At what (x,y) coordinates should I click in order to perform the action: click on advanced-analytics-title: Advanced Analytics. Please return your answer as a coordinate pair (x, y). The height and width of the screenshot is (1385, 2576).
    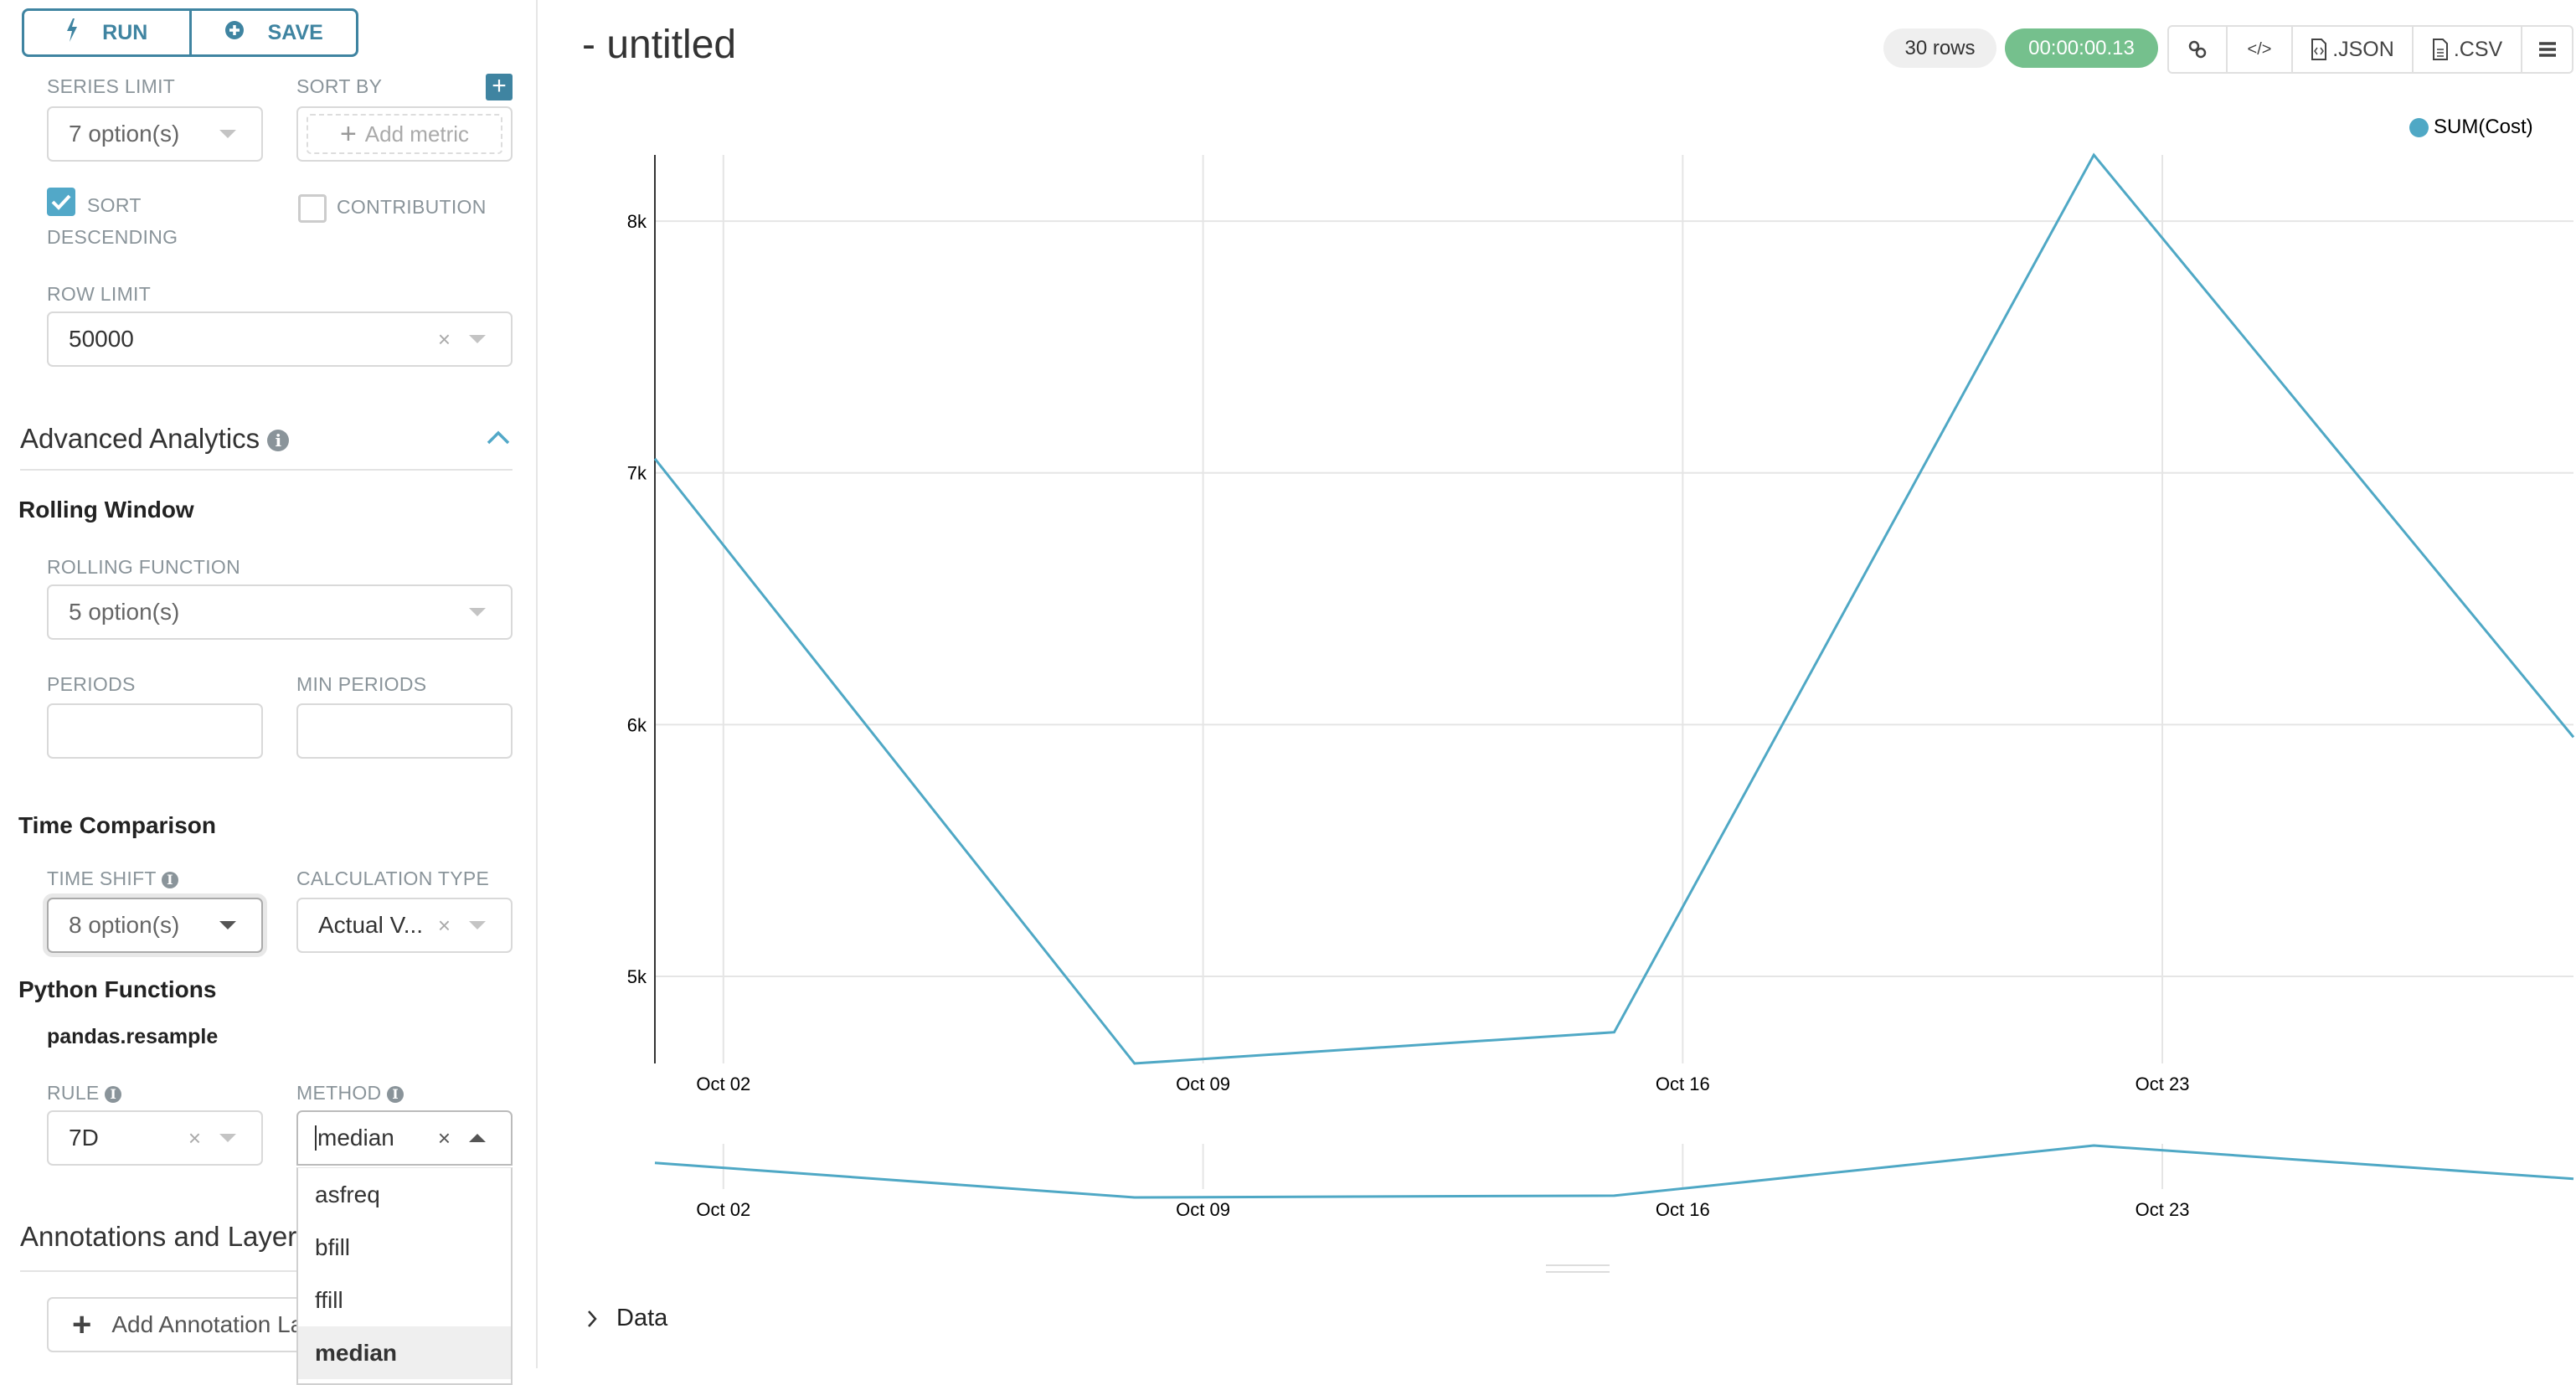
    Looking at the image, I should click on (140, 439).